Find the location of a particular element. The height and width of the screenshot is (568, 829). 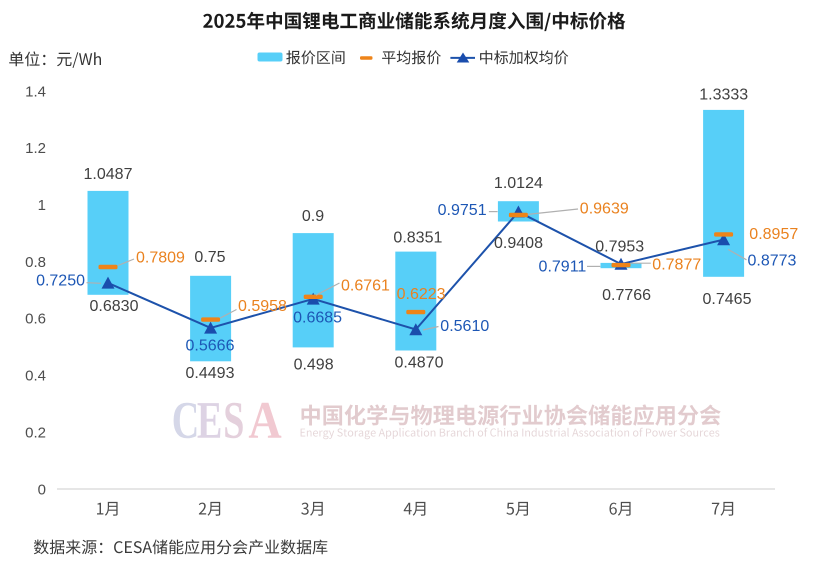

svg-text: 1.0487 is located at coordinates (108, 174).